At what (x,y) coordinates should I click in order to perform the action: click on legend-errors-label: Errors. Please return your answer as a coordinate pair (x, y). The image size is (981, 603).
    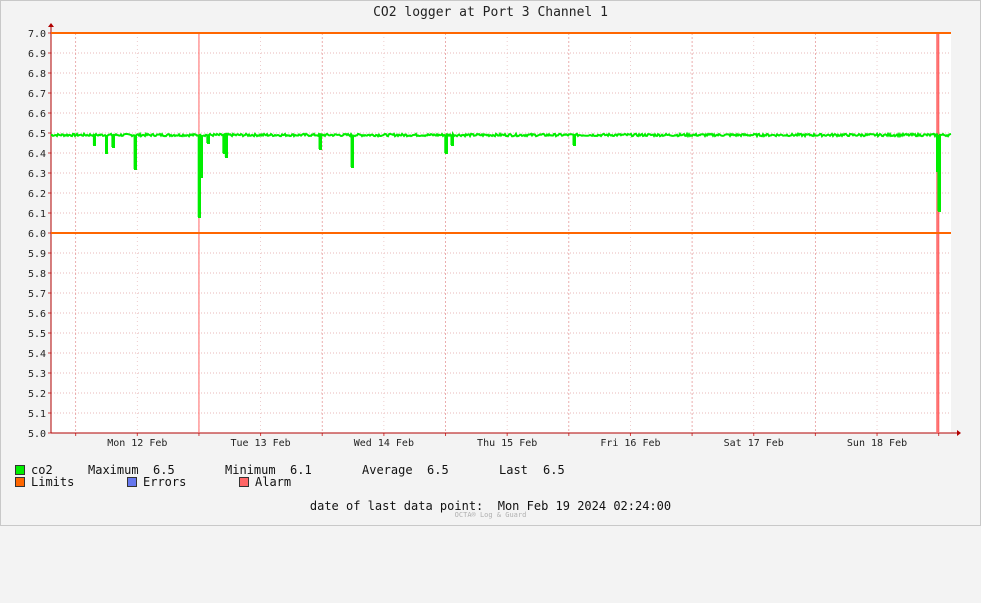
    Looking at the image, I should click on (165, 482).